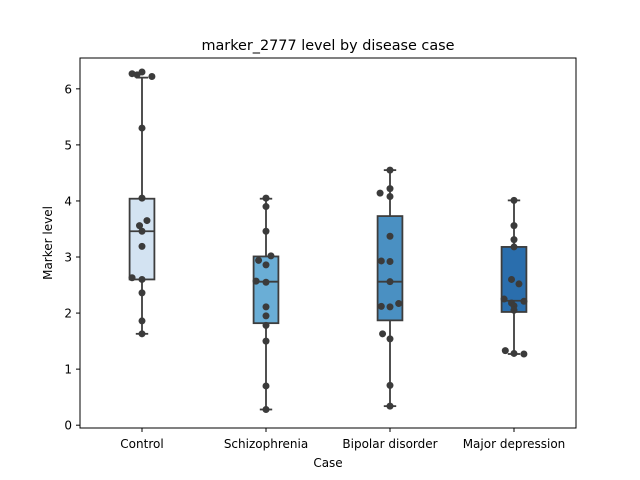 This screenshot has height=480, width=640. I want to click on x-tick-label: Schizophrenia, so click(266, 444).